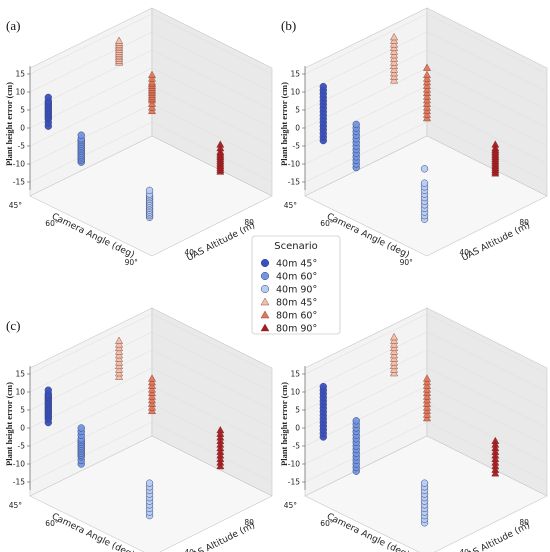 This screenshot has height=552, width=550. What do you see at coordinates (296, 329) in the screenshot?
I see `legend-label: 80m 90°` at bounding box center [296, 329].